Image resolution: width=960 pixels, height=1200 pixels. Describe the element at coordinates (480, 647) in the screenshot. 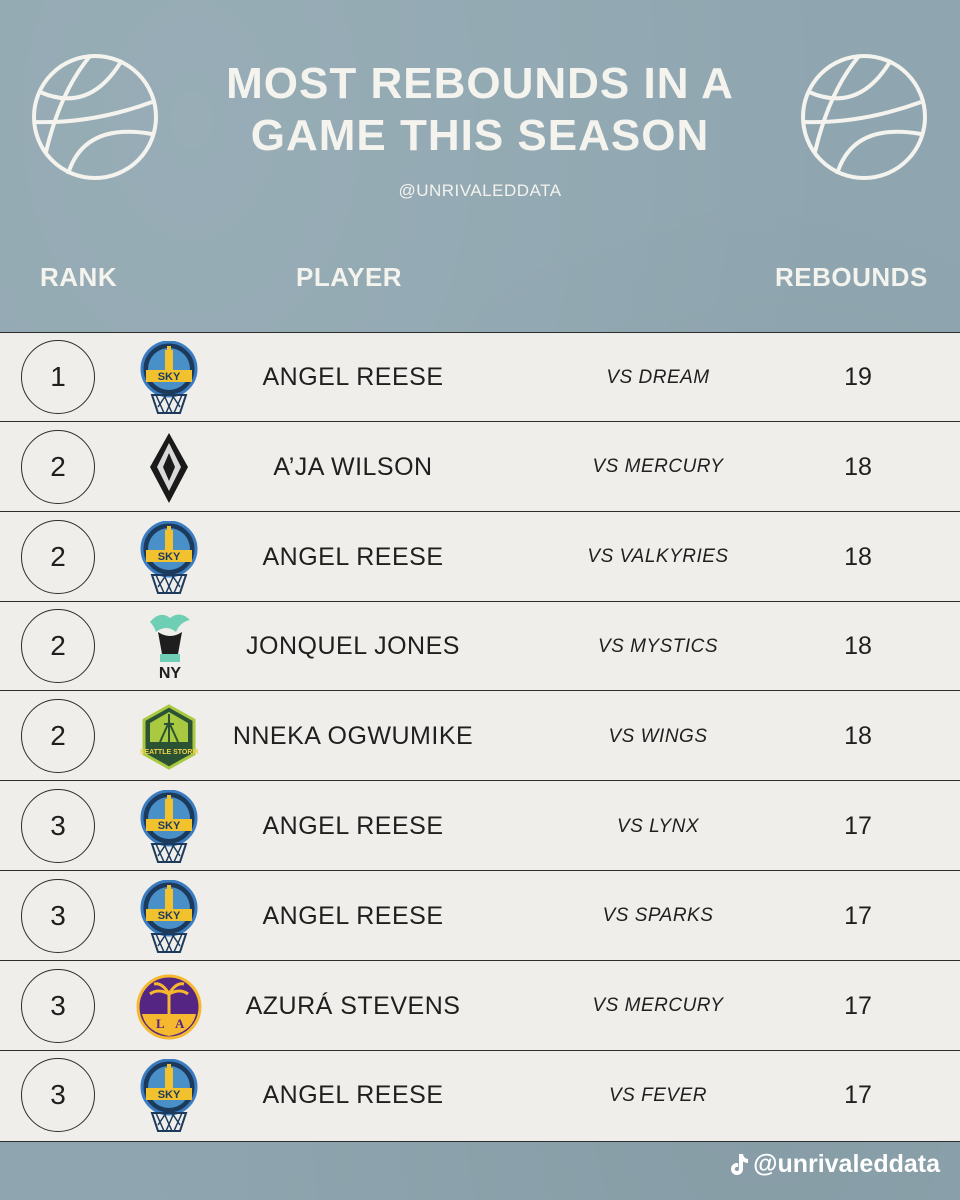

I see `table-row: 2 NY JONQUEL JONES VS MYSTICS 18` at that location.